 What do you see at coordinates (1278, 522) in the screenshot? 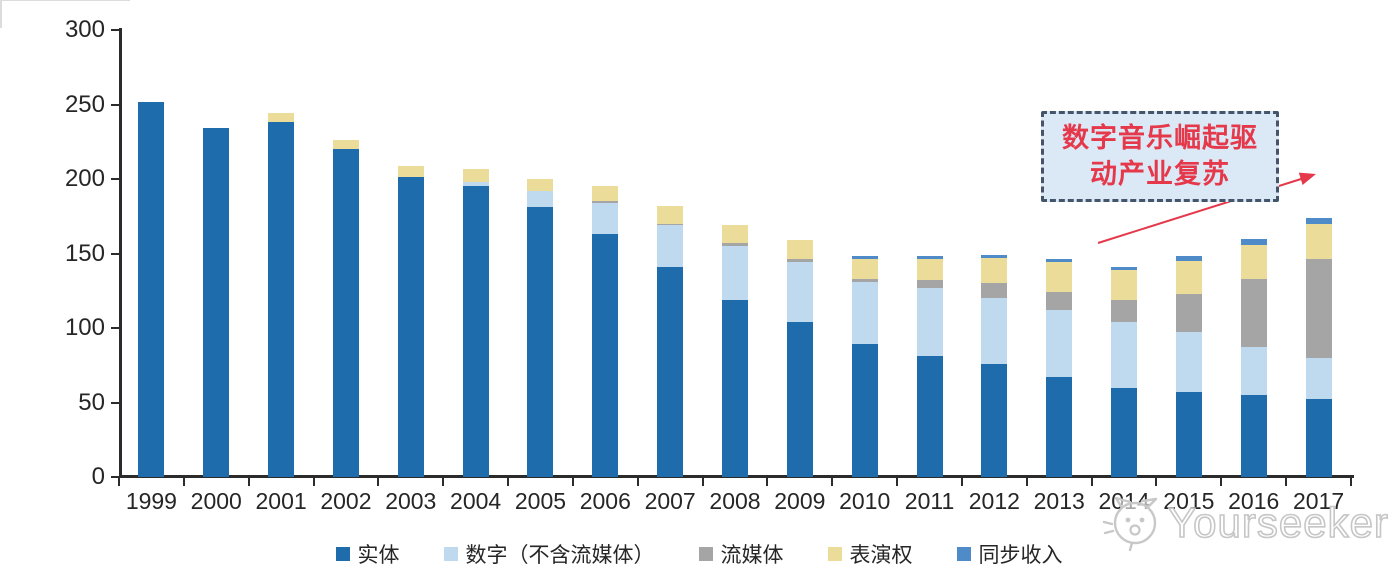
I see `watermark-text: Yourseeker` at bounding box center [1278, 522].